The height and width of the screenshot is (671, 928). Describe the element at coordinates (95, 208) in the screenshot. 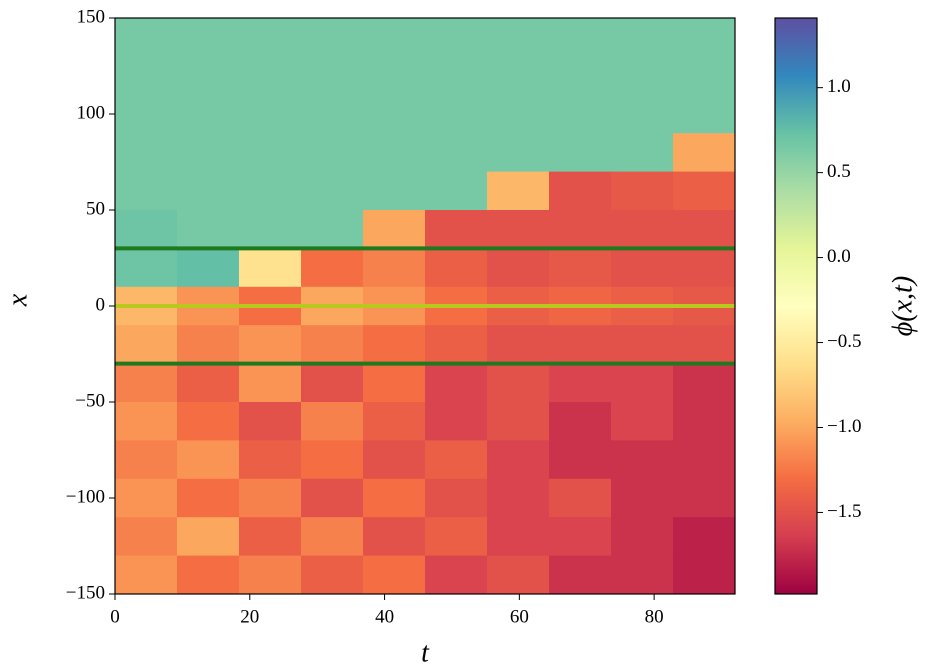

I see `y-tick-label: 50` at that location.